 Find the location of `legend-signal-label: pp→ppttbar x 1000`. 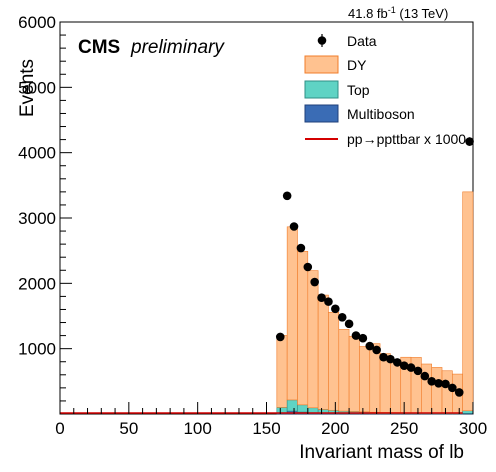

legend-signal-label: pp→ppttbar x 1000 is located at coordinates (406, 139).